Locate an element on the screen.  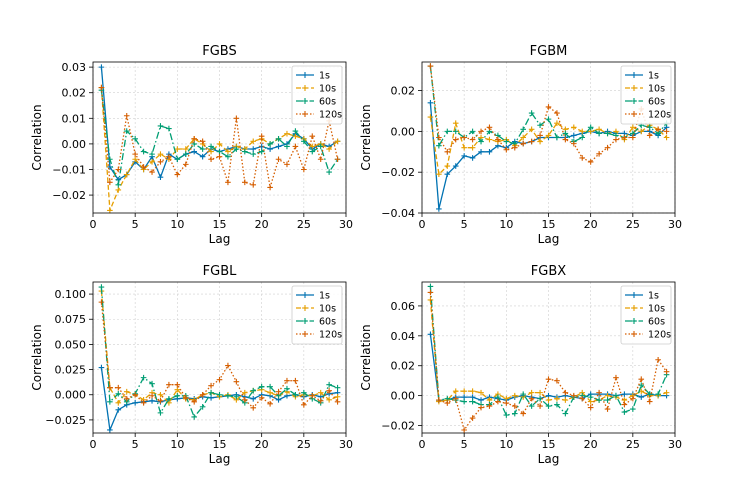
y-tick-label: 0.00 is located at coordinates (403, 396).